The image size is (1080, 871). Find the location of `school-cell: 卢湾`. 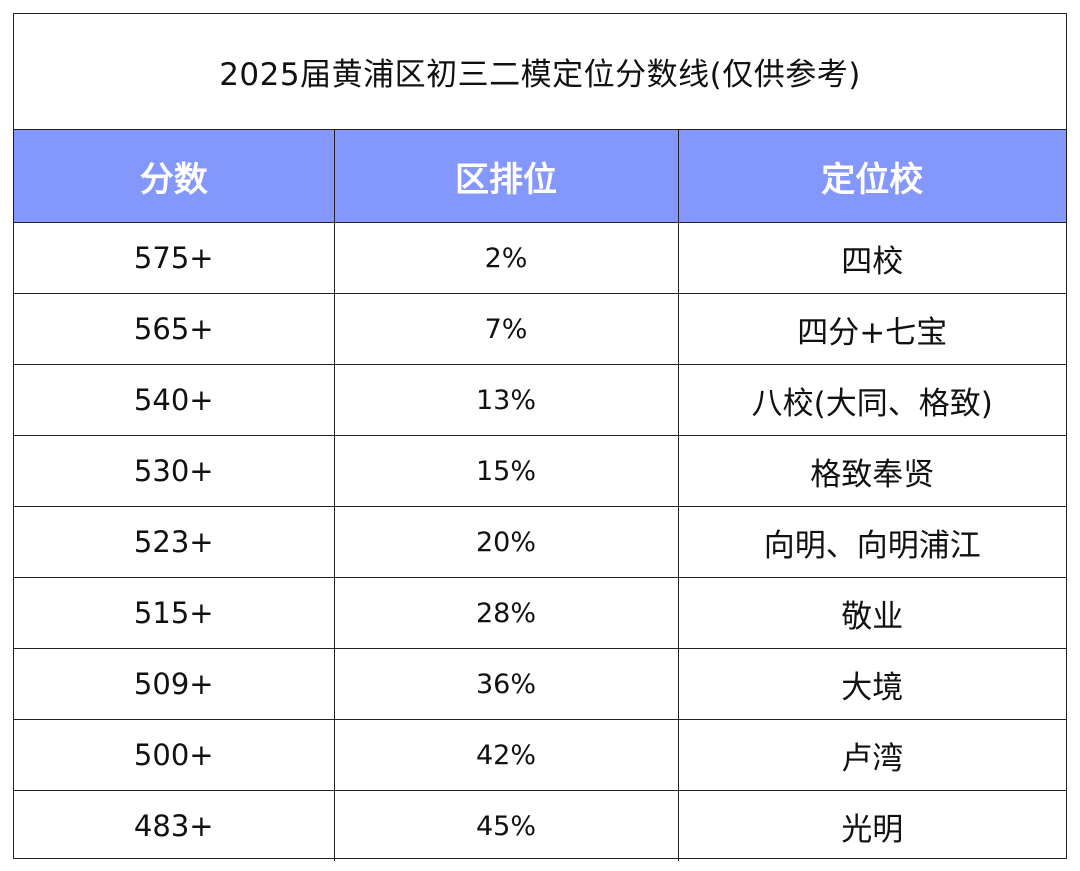

school-cell: 卢湾 is located at coordinates (871, 755).